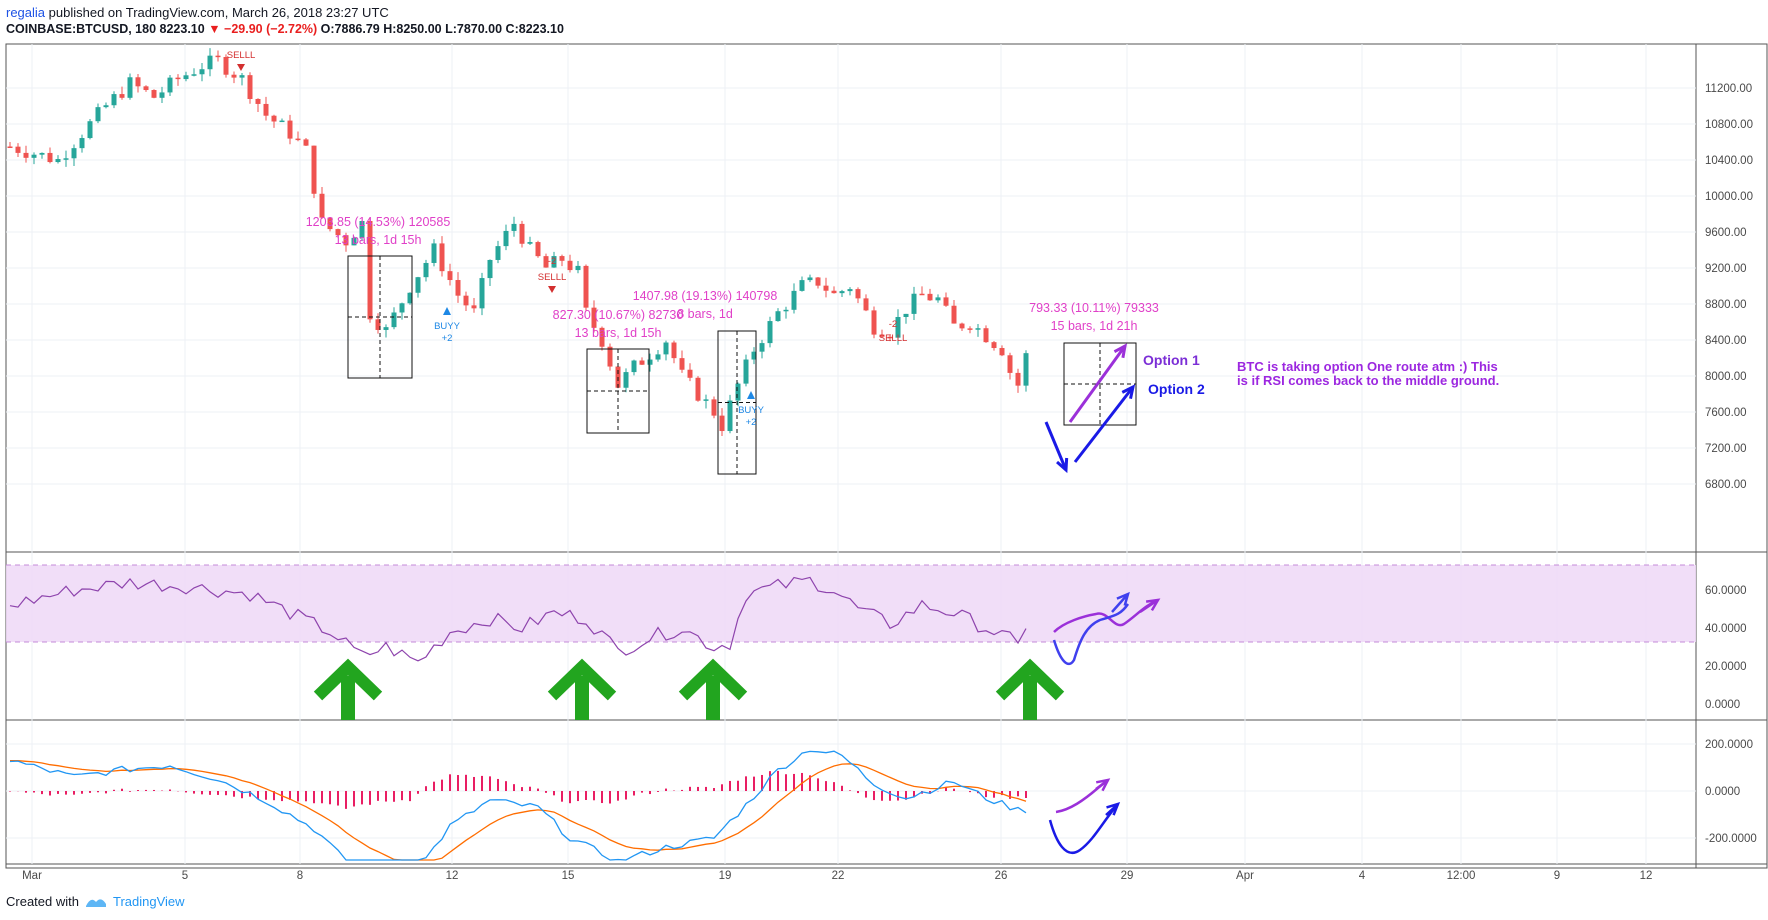  I want to click on option1-arrow-head, so click(1120, 351).